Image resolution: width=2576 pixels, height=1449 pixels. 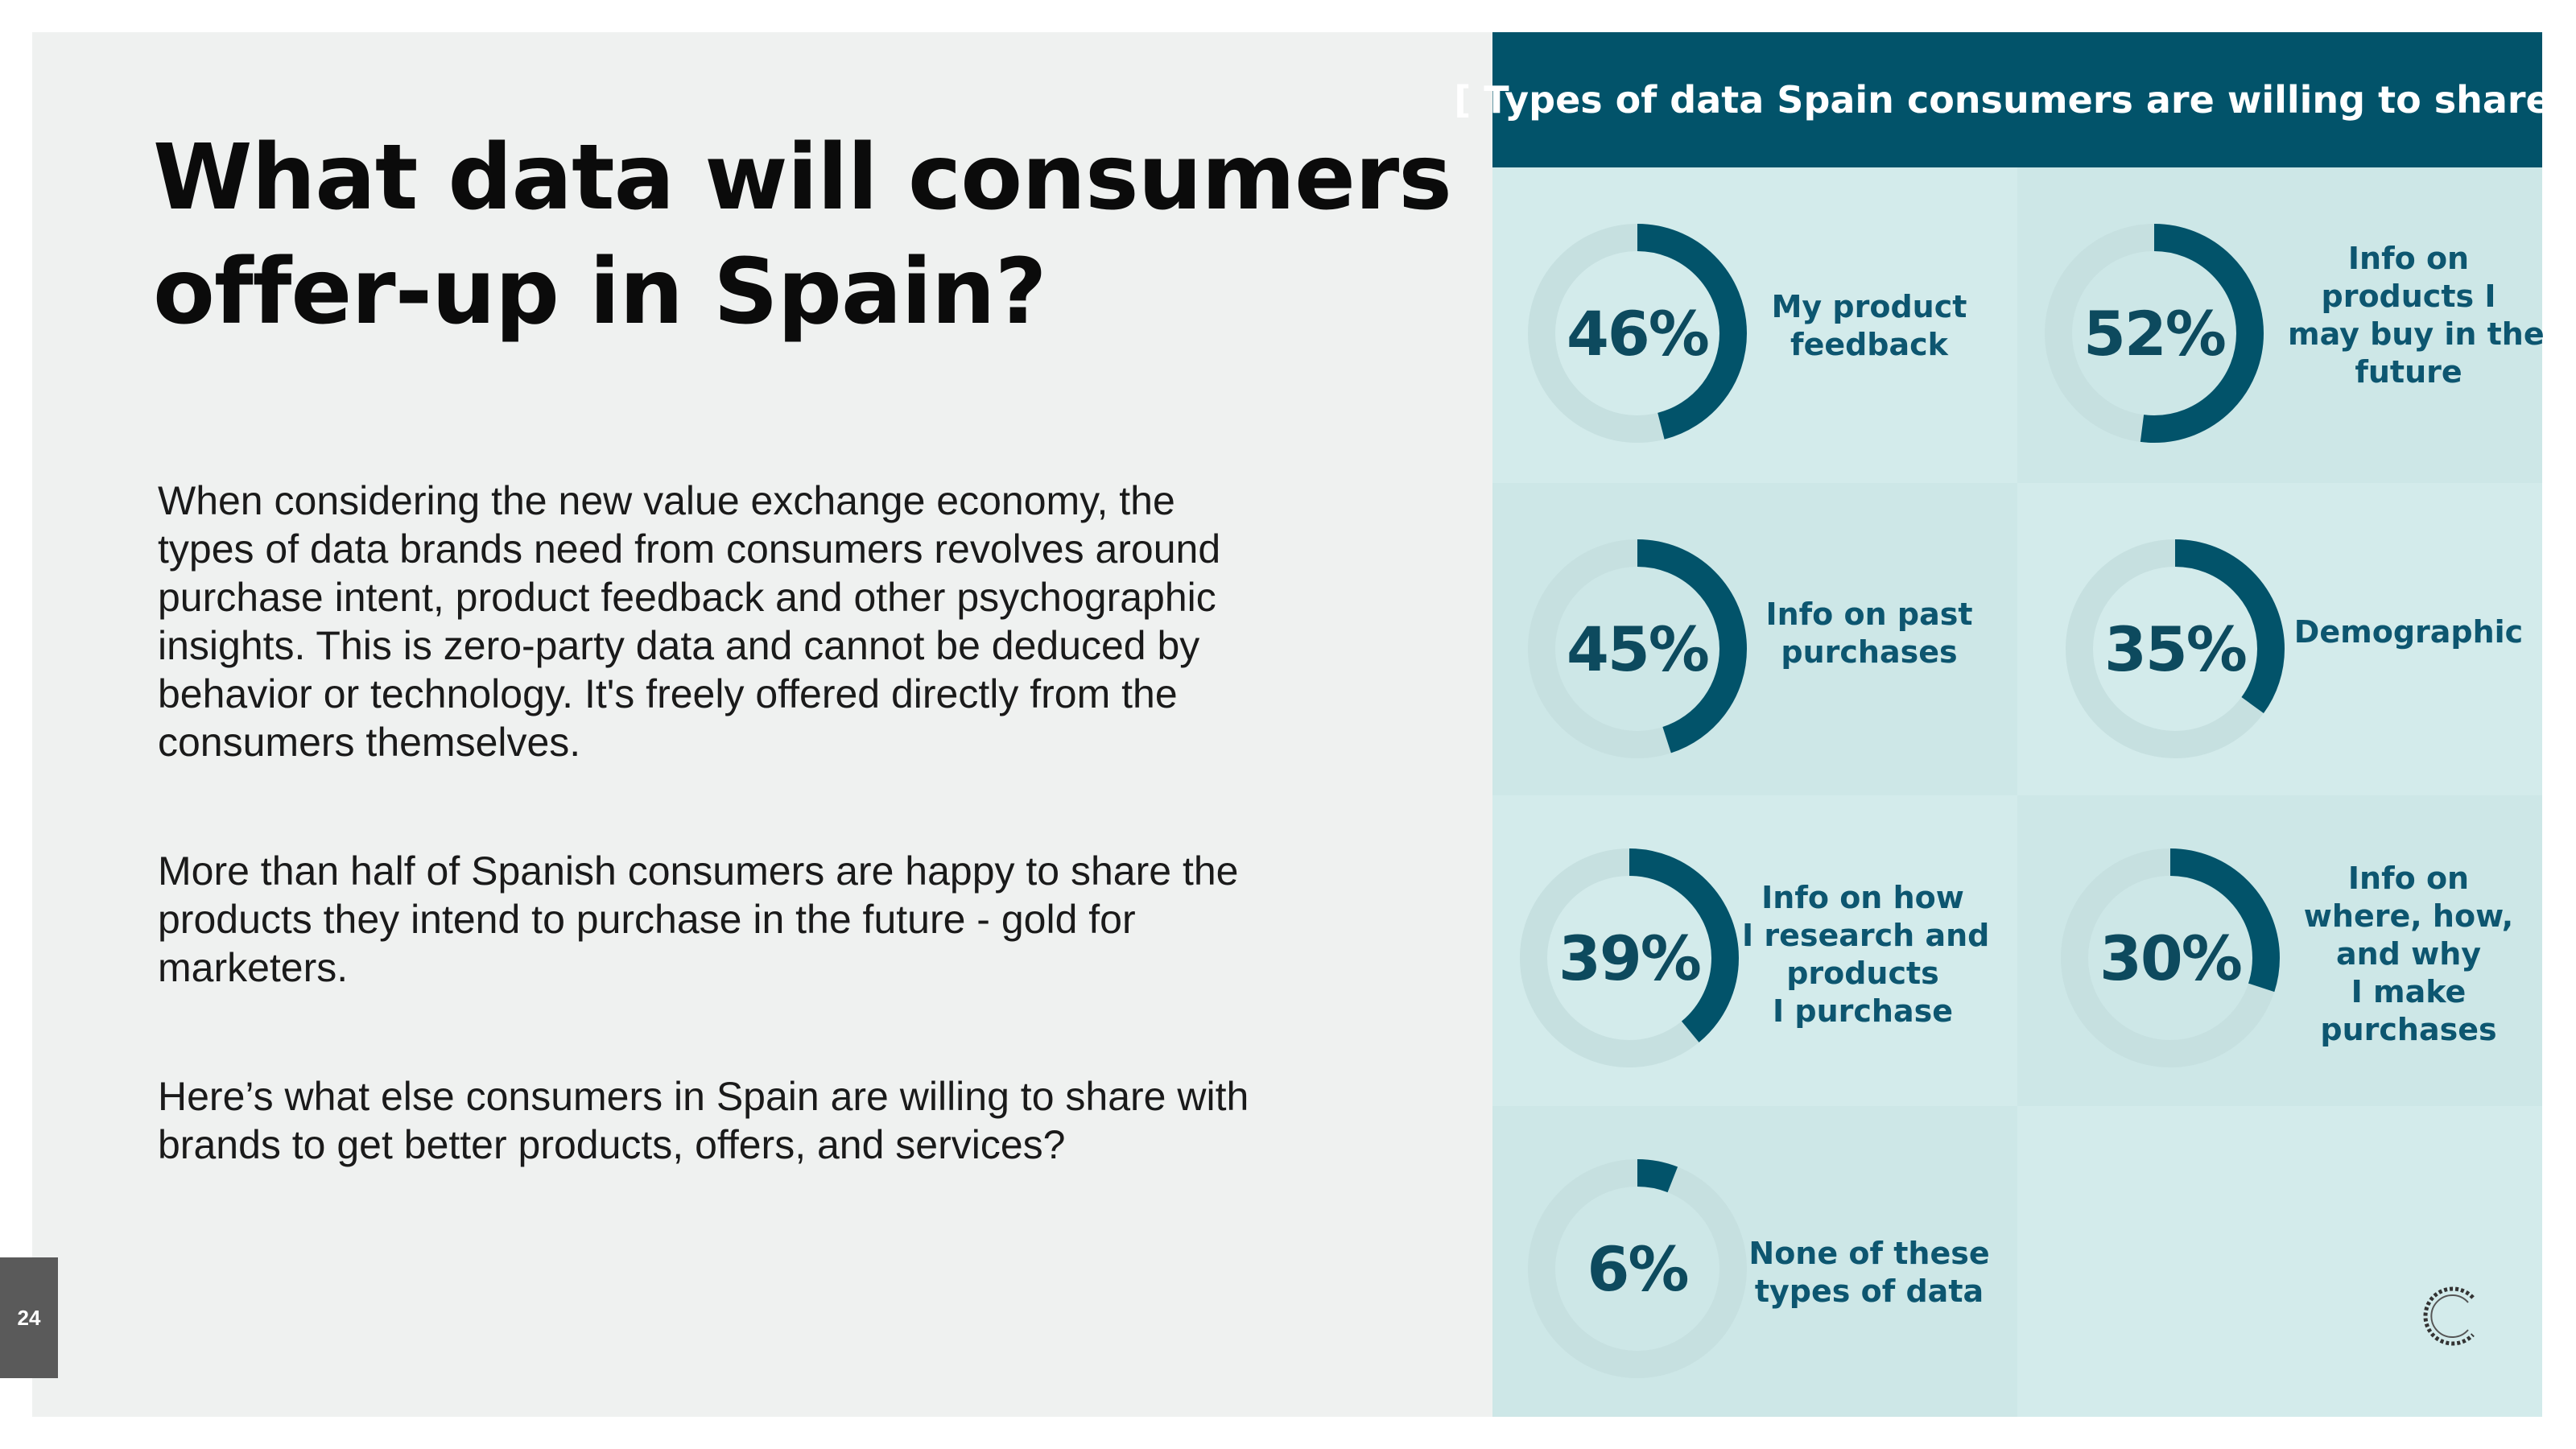 What do you see at coordinates (1866, 935) in the screenshot?
I see `donut-label-line: I research and` at bounding box center [1866, 935].